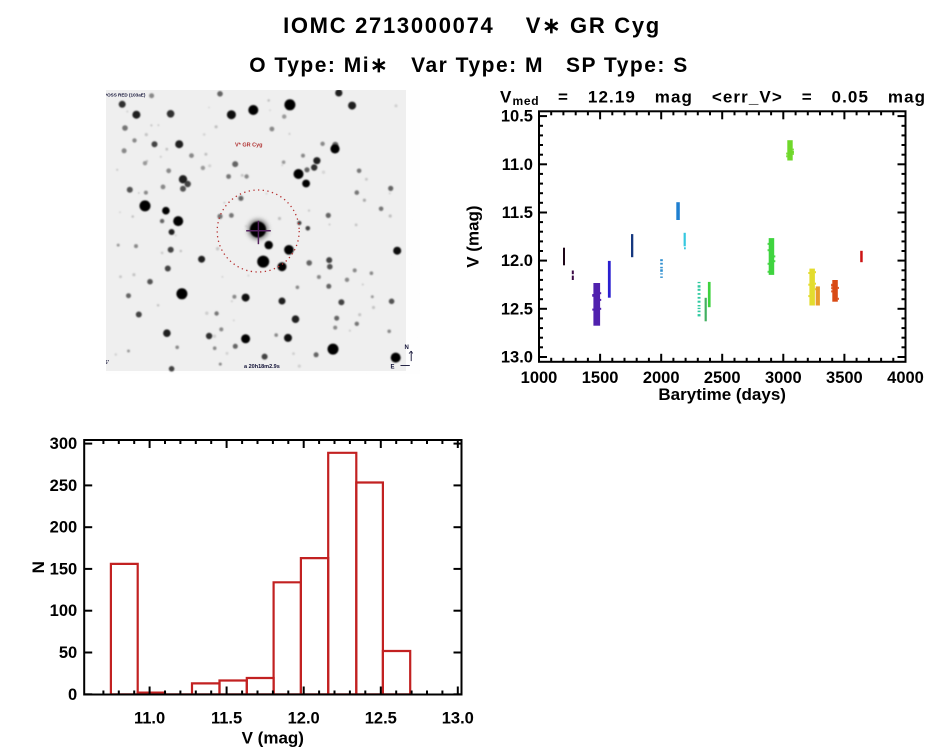 This screenshot has height=747, width=944. What do you see at coordinates (126, 95) in the screenshot?
I see `svg-text: POSS RED (103aE)` at bounding box center [126, 95].